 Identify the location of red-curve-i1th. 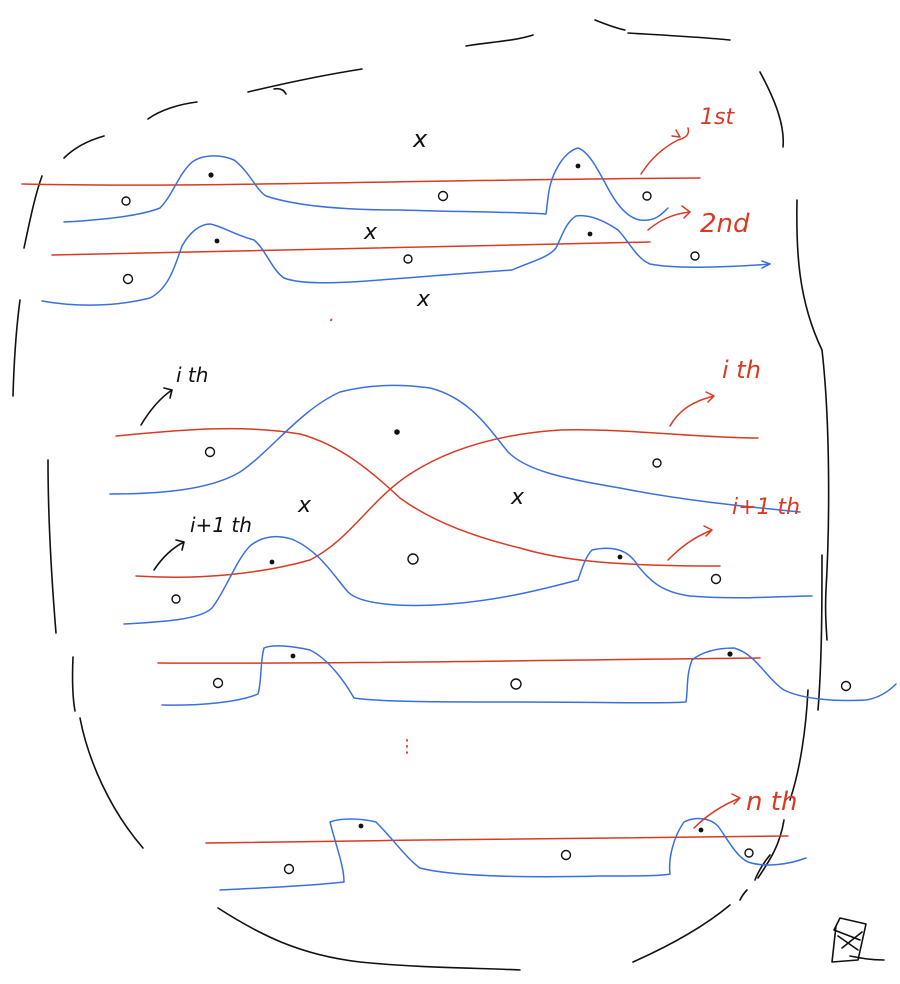
(447, 503).